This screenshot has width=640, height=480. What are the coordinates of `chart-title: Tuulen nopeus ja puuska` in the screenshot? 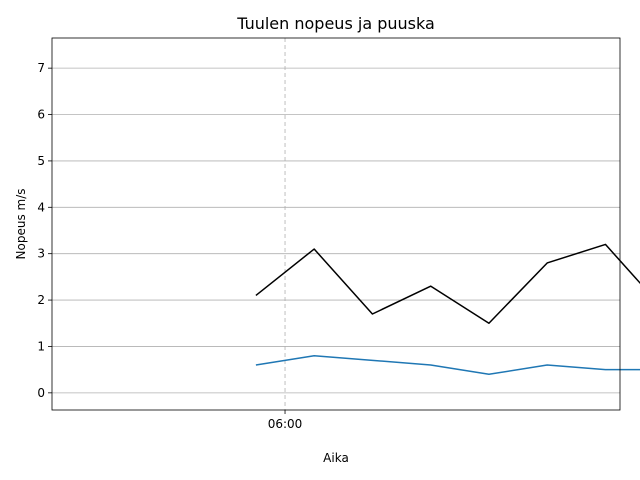 It's located at (335, 23).